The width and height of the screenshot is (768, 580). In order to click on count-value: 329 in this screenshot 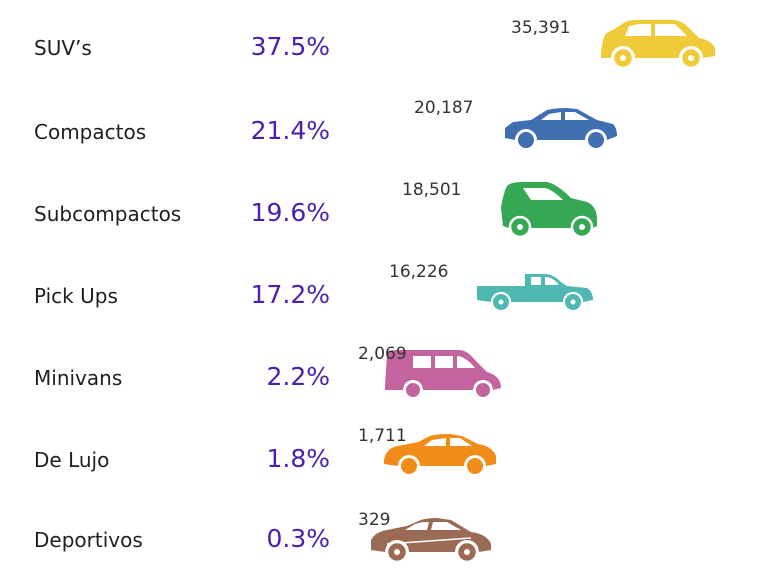, I will do `click(374, 520)`.